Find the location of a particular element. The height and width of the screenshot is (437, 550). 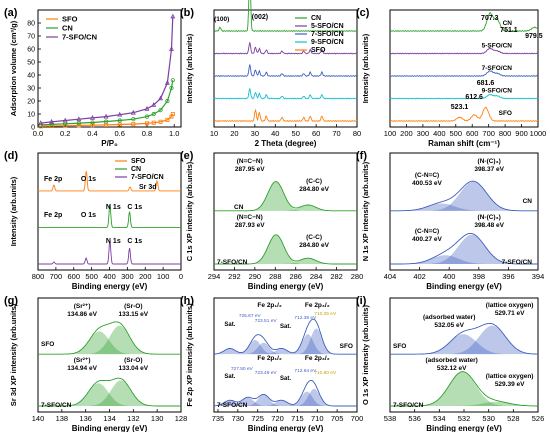

annotation: 287.95 eV is located at coordinates (250, 169).